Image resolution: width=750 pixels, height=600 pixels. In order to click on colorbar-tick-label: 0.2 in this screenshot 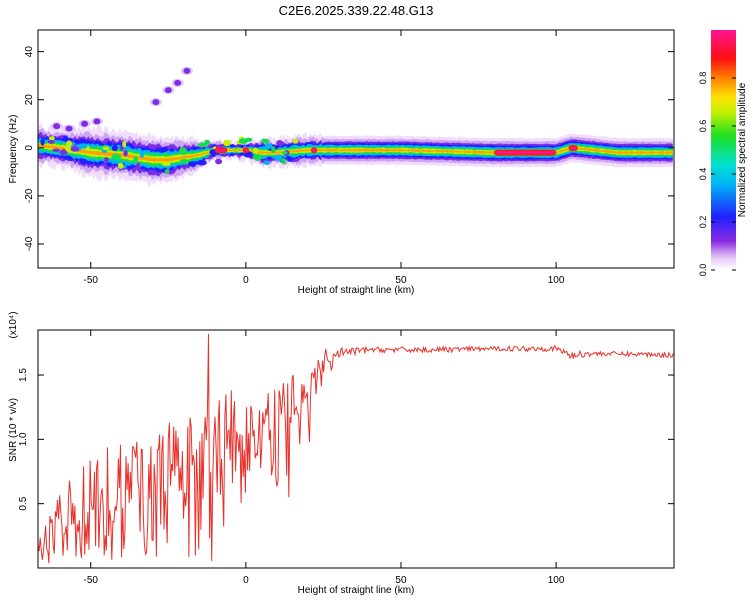, I will do `click(703, 222)`.